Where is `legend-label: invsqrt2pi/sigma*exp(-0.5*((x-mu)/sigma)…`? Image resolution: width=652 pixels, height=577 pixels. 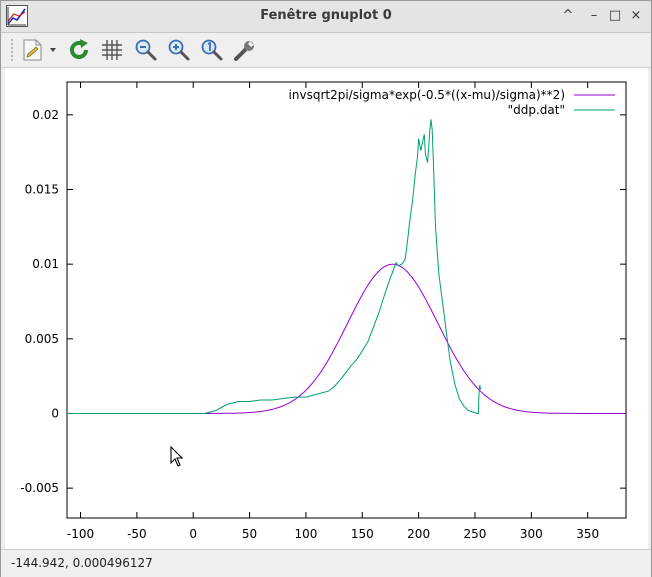
legend-label: invsqrt2pi/sigma*exp(-0.5*((x-mu)/sigma)… is located at coordinates (427, 95).